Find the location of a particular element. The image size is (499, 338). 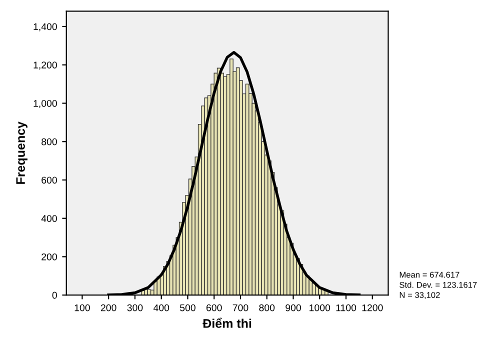

y-tick-label: 1,400 is located at coordinates (45, 27).